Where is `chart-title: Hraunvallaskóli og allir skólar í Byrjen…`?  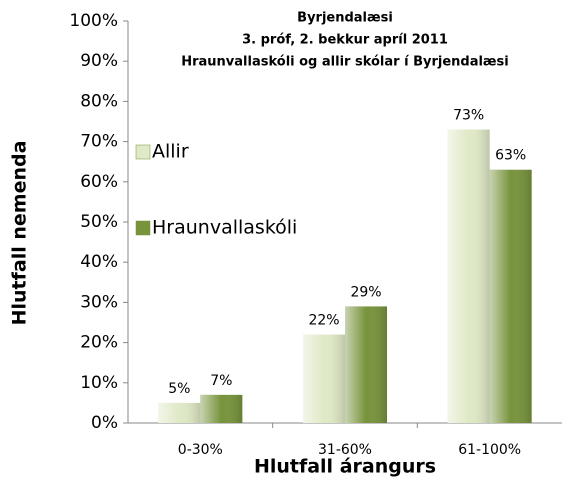
chart-title: Hraunvallaskóli og allir skólar í Byrjen… is located at coordinates (345, 62).